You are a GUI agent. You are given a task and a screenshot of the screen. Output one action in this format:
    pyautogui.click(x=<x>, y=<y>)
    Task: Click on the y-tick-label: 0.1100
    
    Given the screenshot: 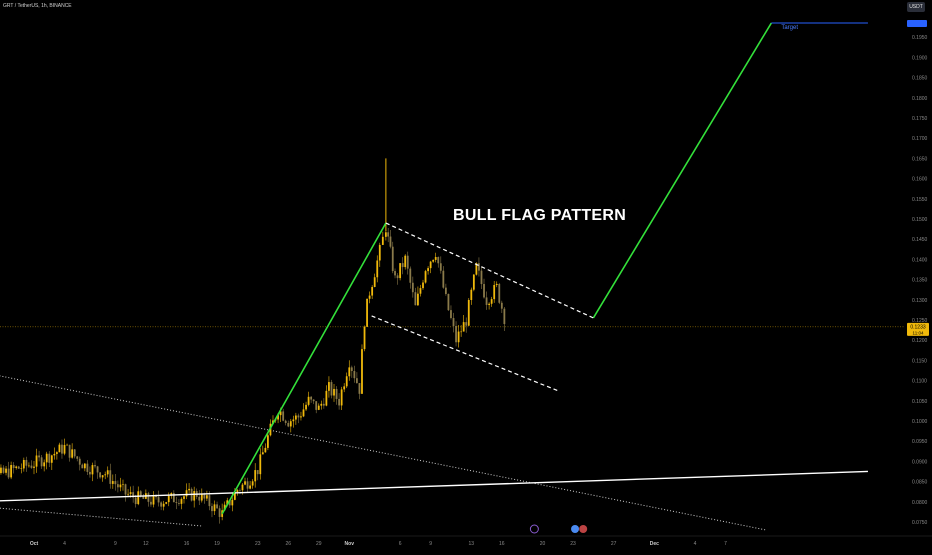 What is the action you would take?
    pyautogui.click(x=919, y=382)
    